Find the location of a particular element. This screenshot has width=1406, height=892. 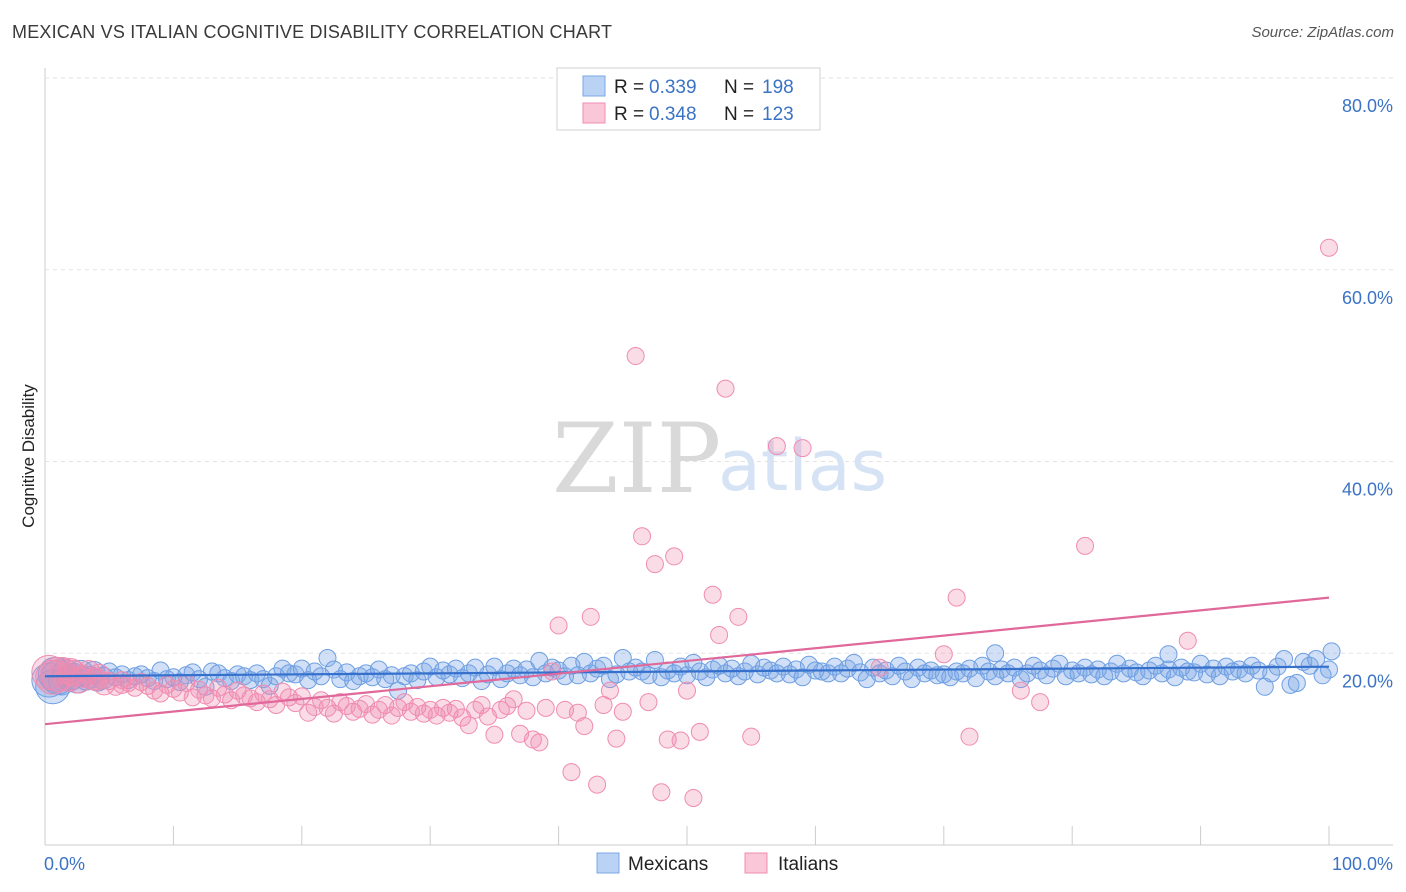

source-label: Source: ZipAtlas.com is located at coordinates (1322, 32).